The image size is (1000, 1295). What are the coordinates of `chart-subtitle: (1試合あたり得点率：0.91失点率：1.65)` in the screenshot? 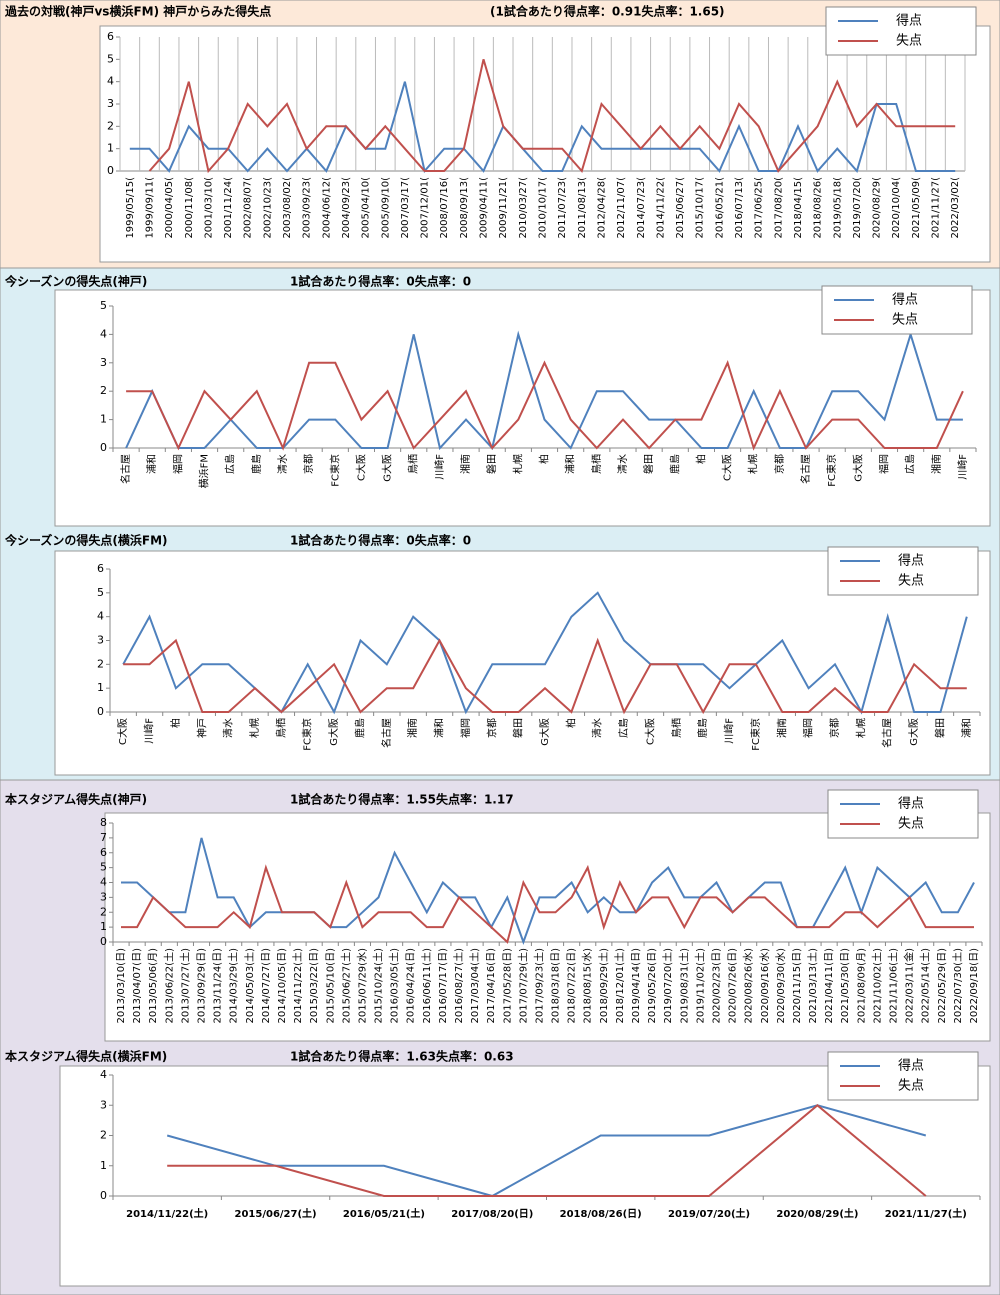 It's located at (607, 11).